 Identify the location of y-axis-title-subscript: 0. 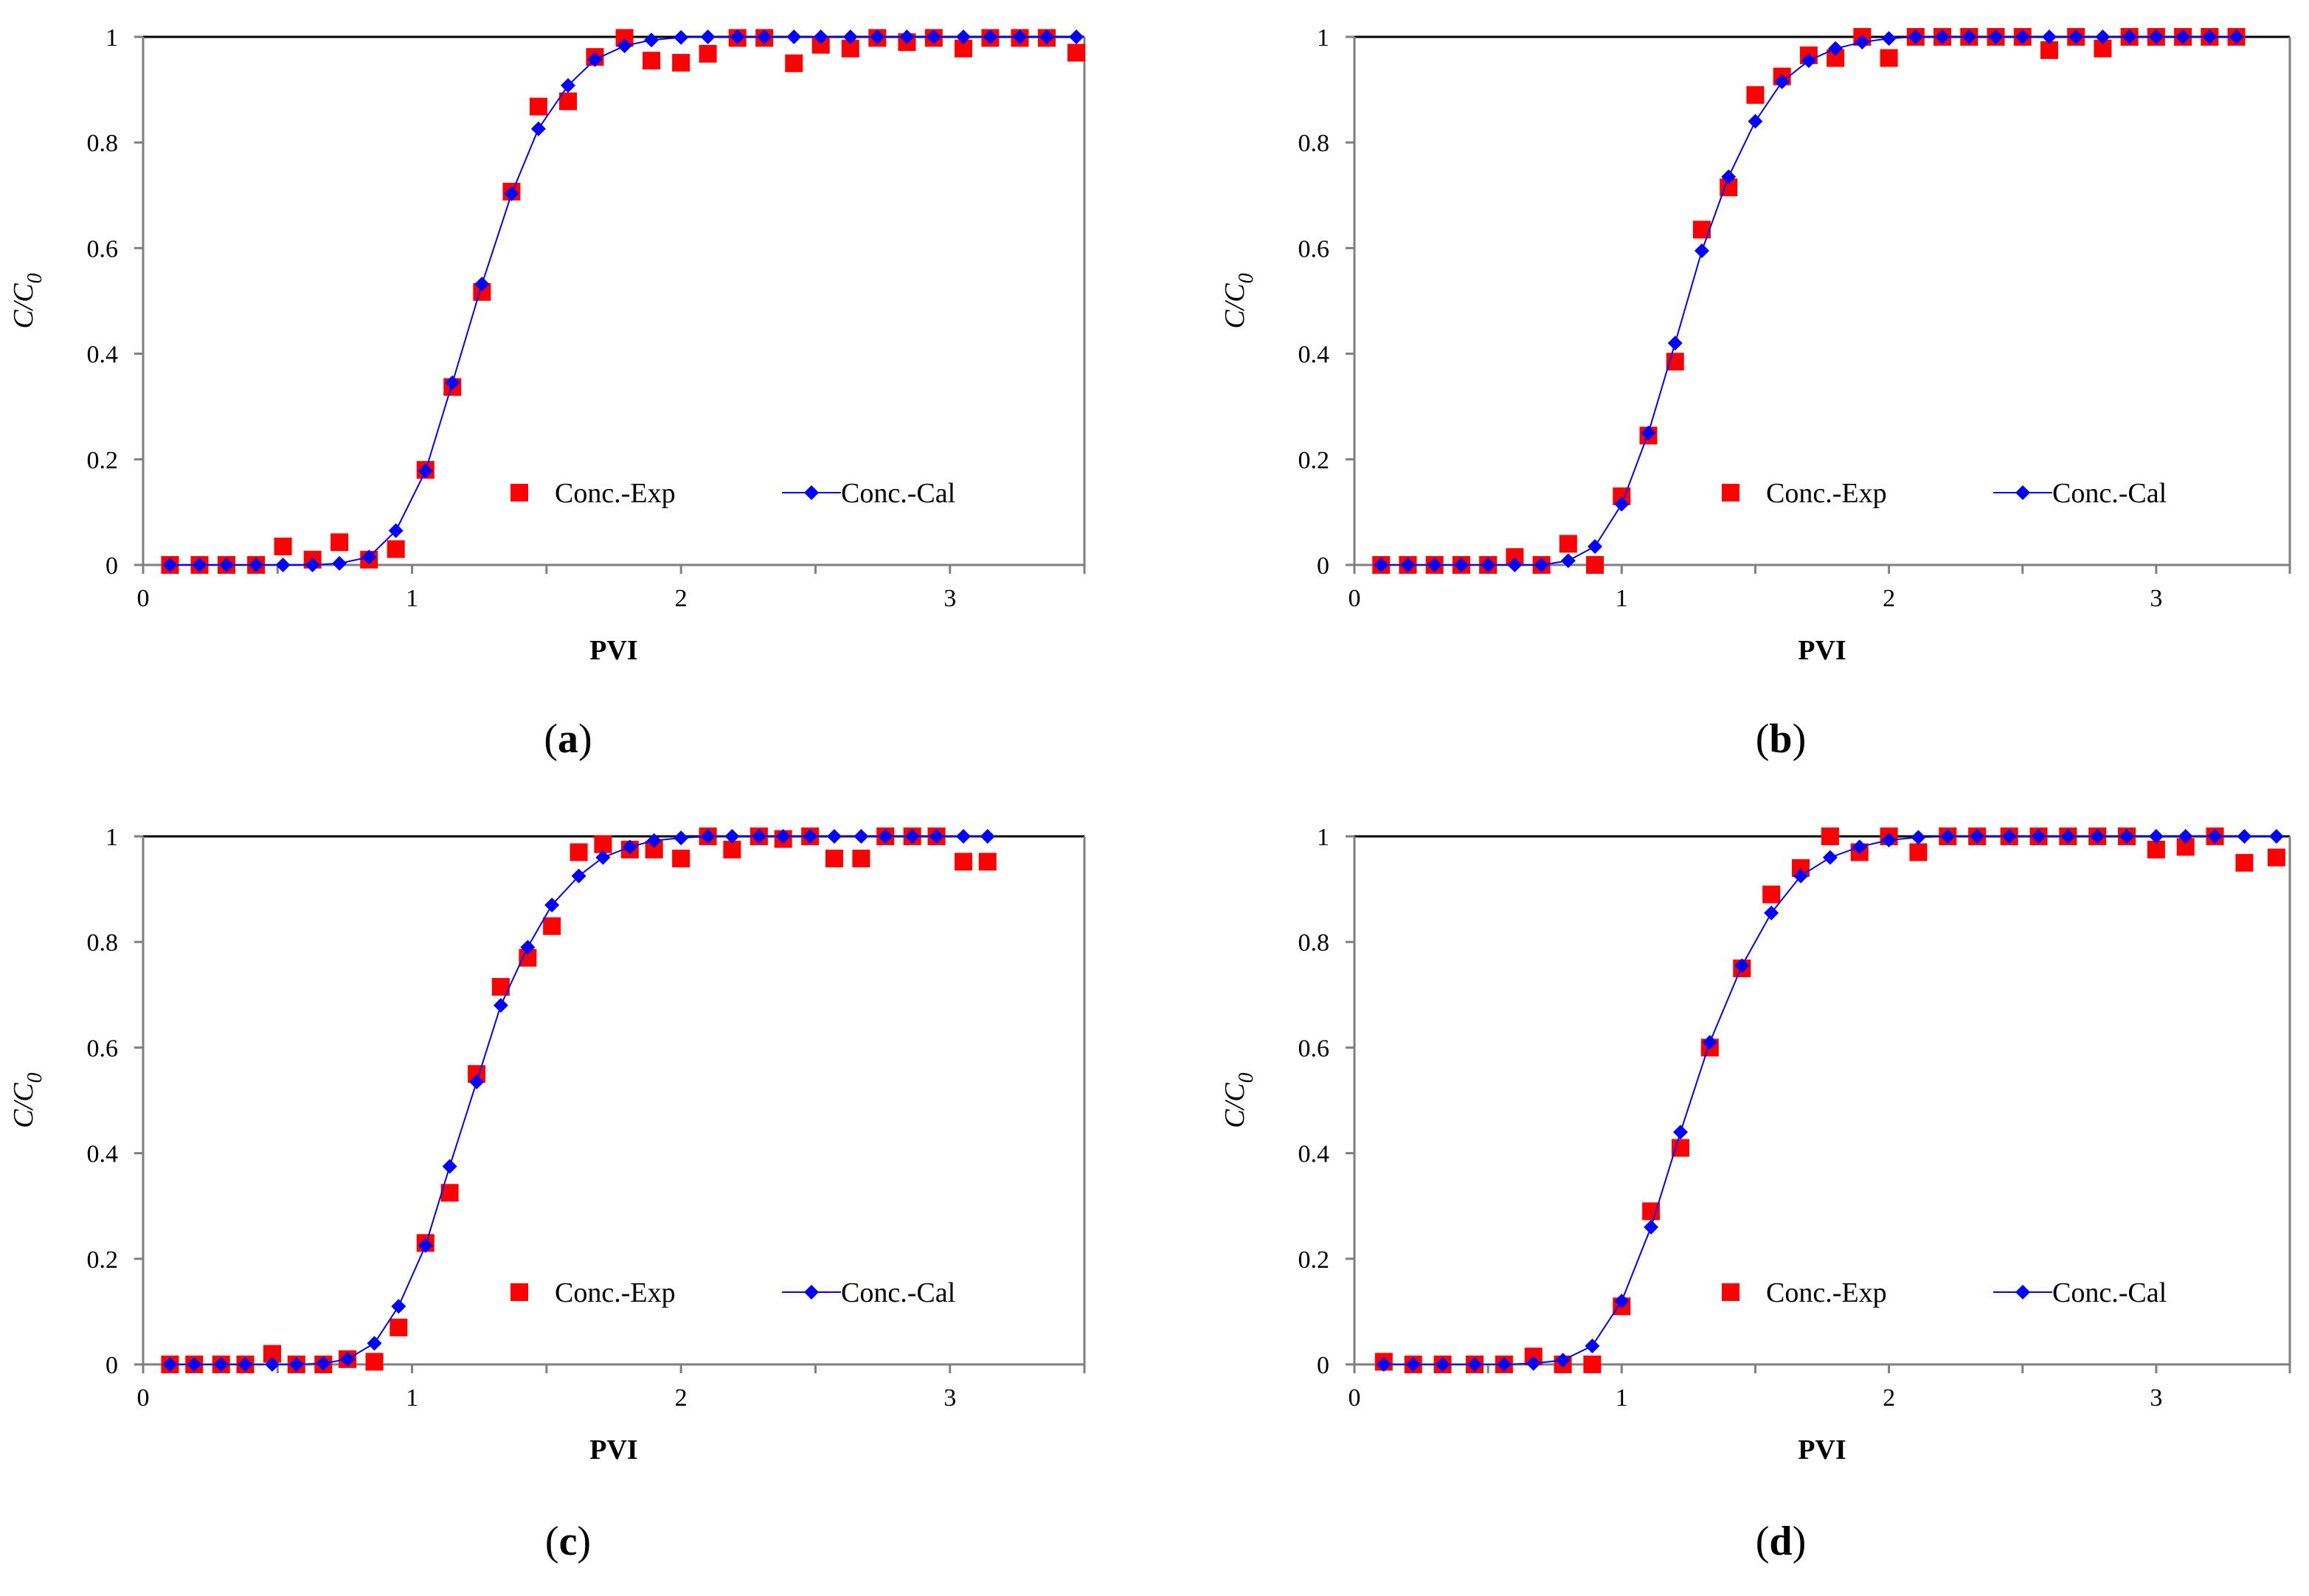
(1246, 1078).